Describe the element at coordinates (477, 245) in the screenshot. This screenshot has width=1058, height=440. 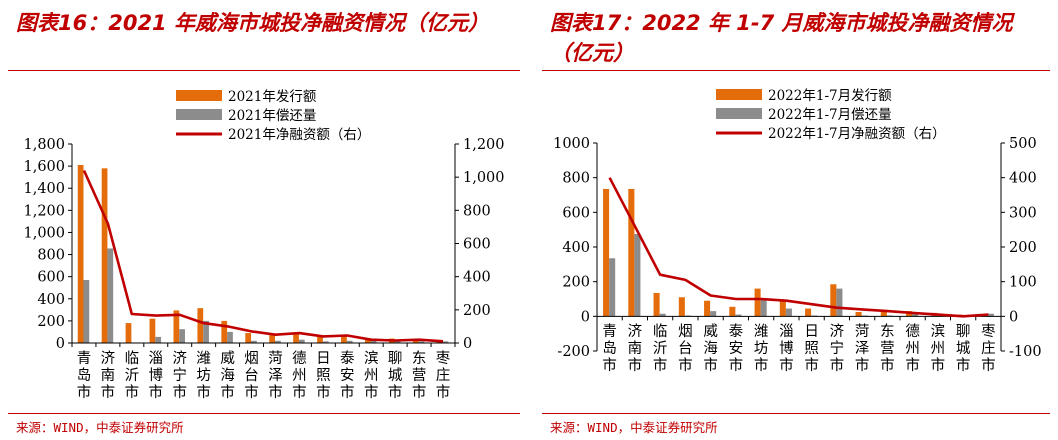
I see `right-tick-label: 600` at that location.